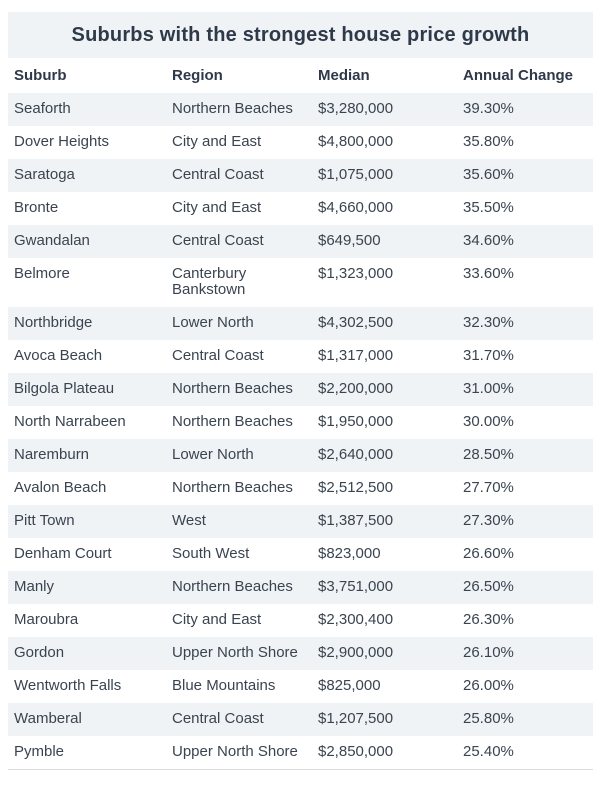 This screenshot has width=607, height=791. I want to click on cell-annual-change: 26.00%, so click(488, 685).